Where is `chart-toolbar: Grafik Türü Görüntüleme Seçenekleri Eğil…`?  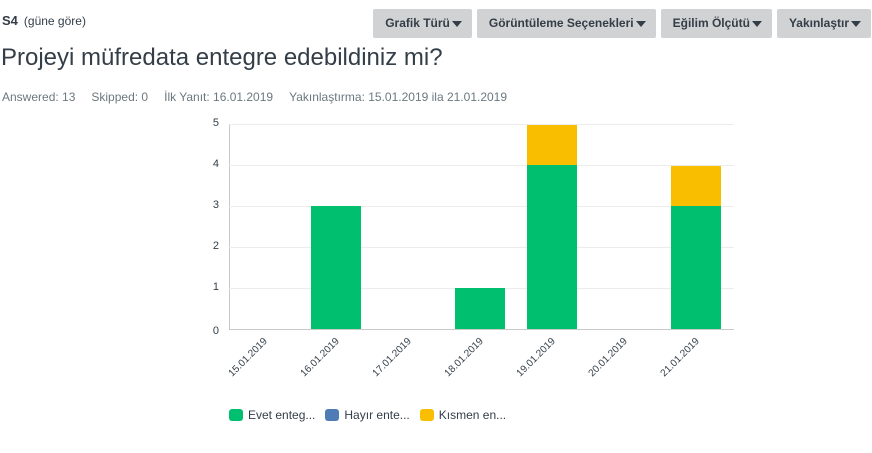
chart-toolbar: Grafik Türü Görüntüleme Seçenekleri Eğil… is located at coordinates (622, 23).